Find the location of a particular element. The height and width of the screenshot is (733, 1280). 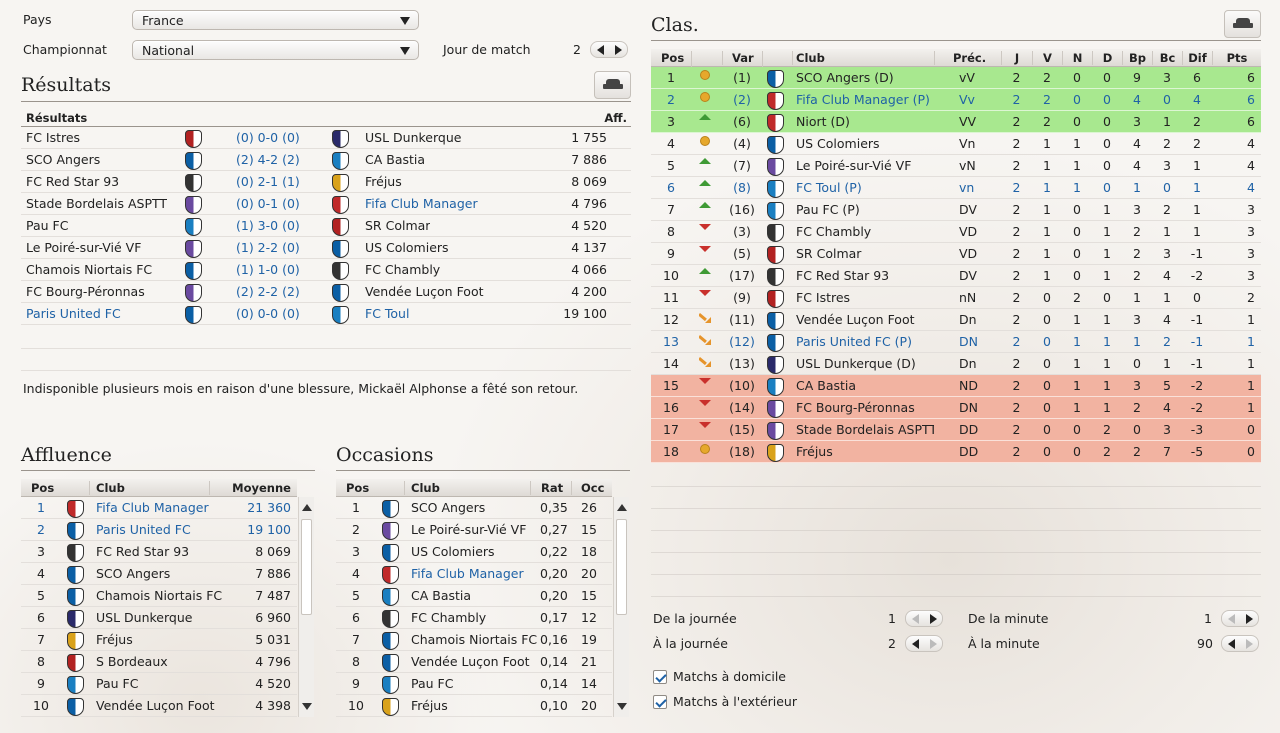

away-team: US Colomiers is located at coordinates (407, 247).